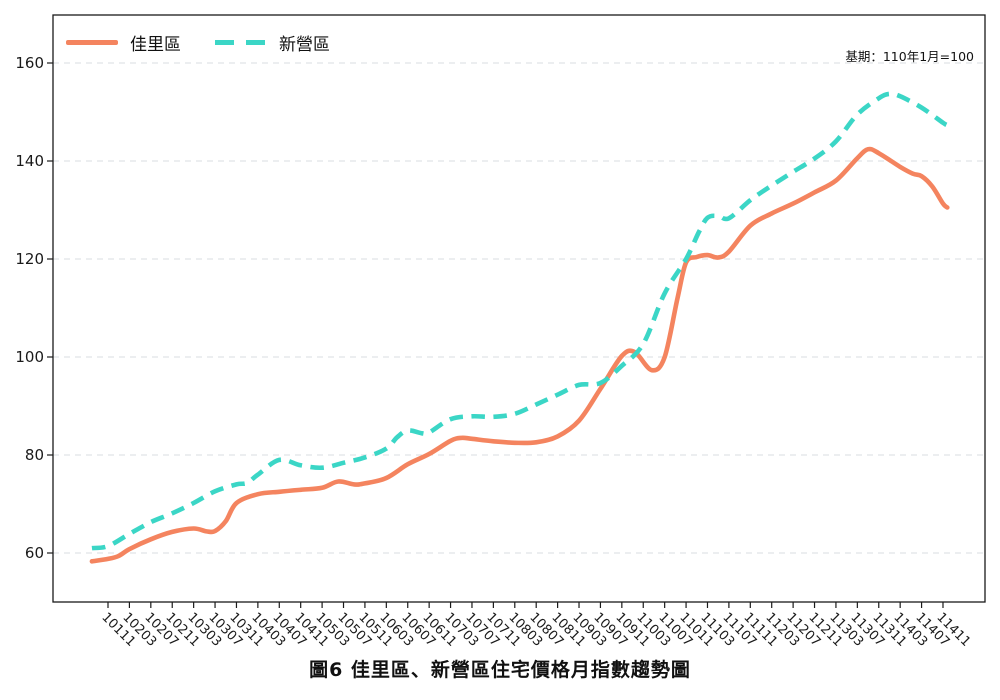  What do you see at coordinates (272, 42) in the screenshot?
I see `legend-item-xinying: 新營區` at bounding box center [272, 42].